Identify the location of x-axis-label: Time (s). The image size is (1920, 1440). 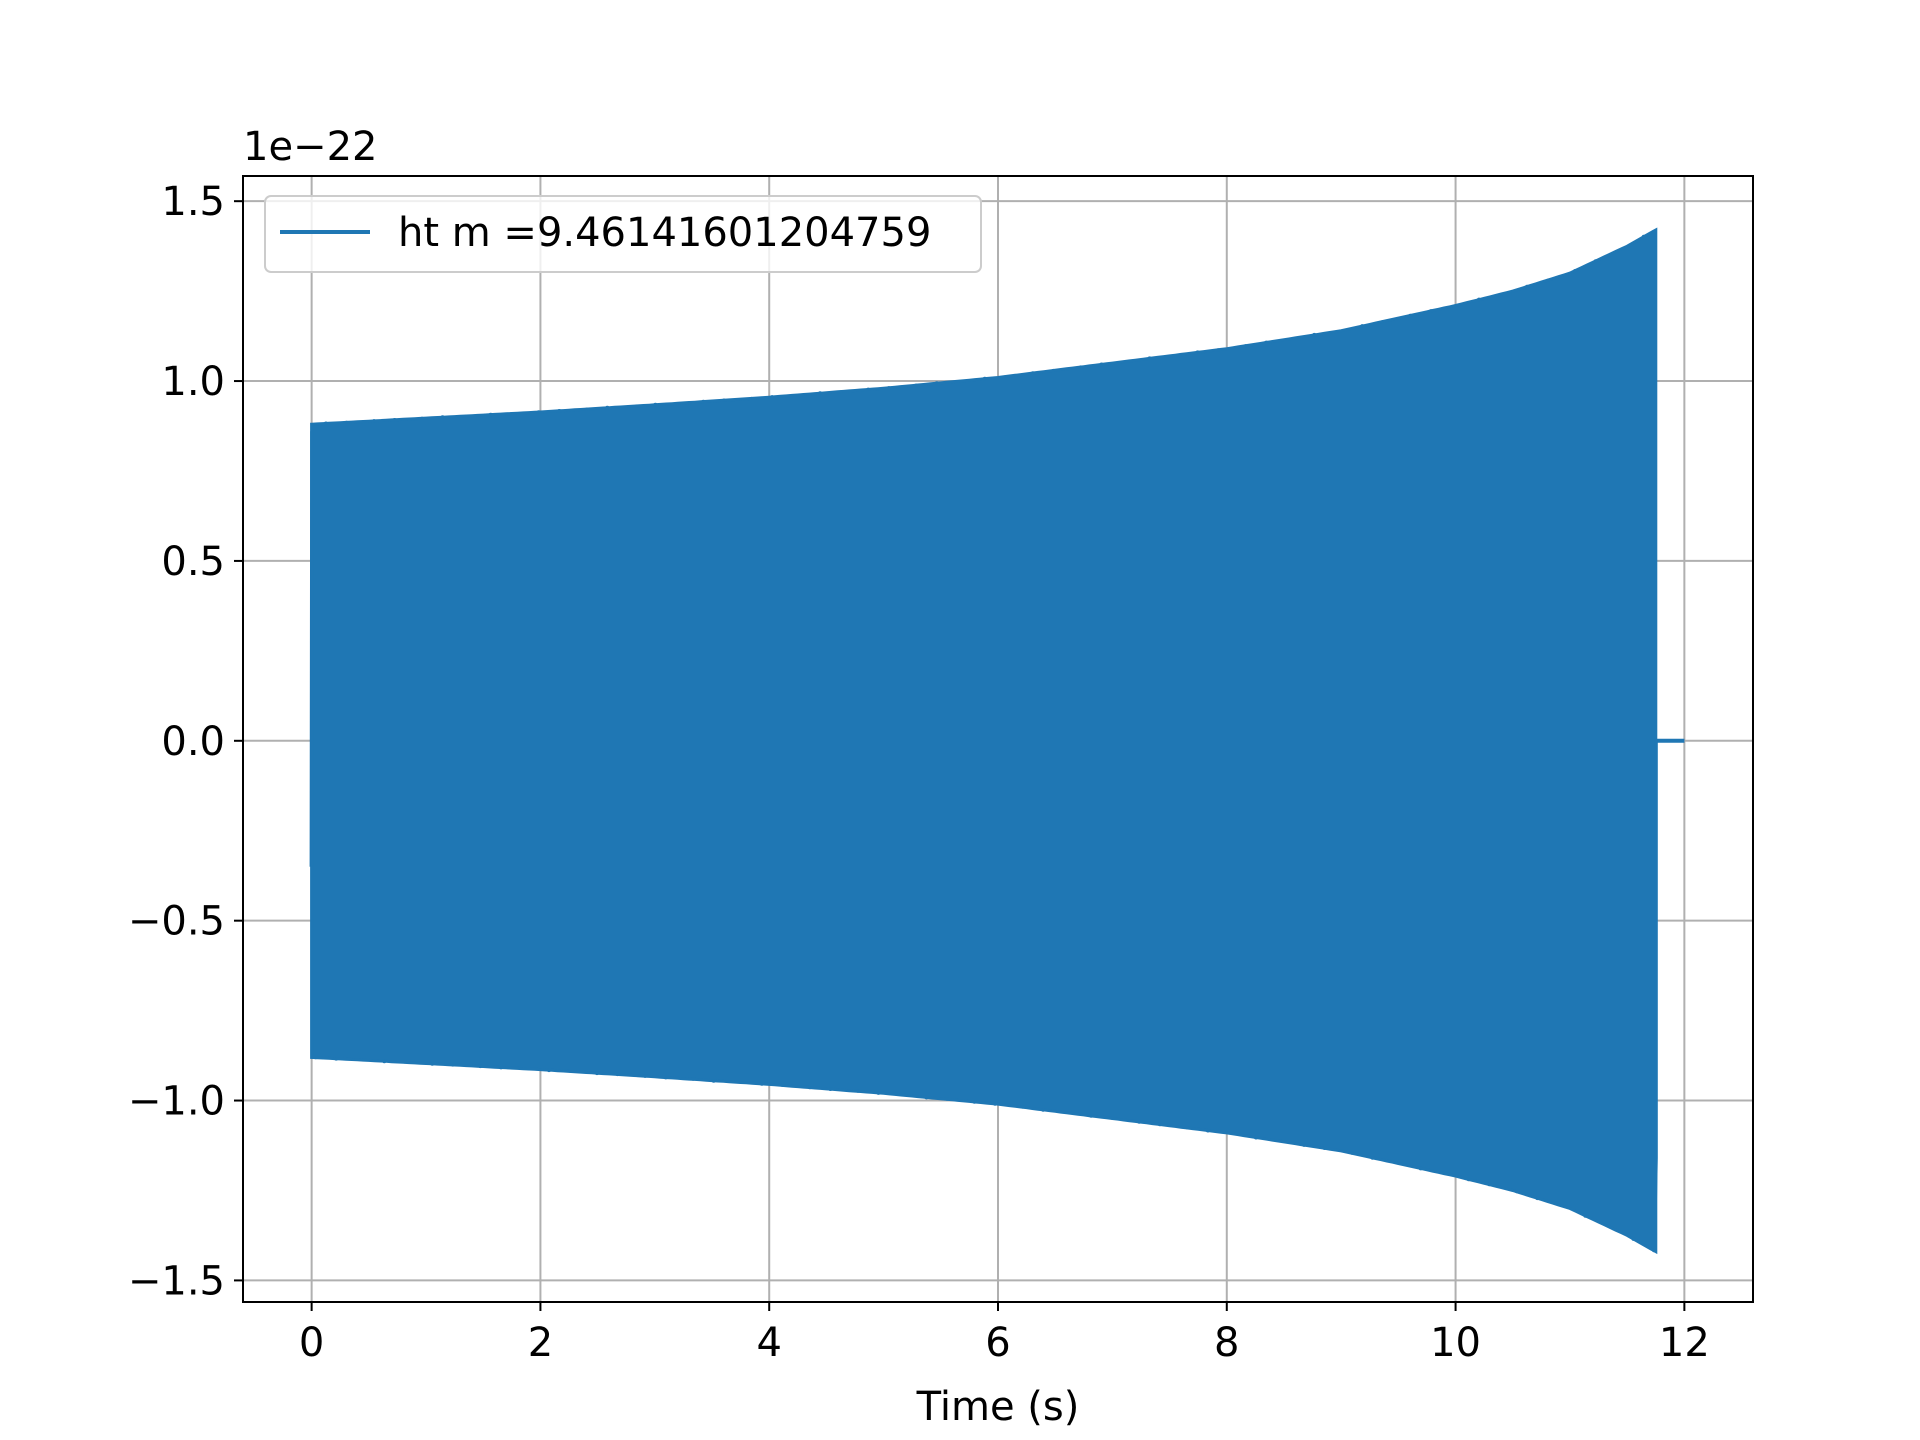
(998, 1407).